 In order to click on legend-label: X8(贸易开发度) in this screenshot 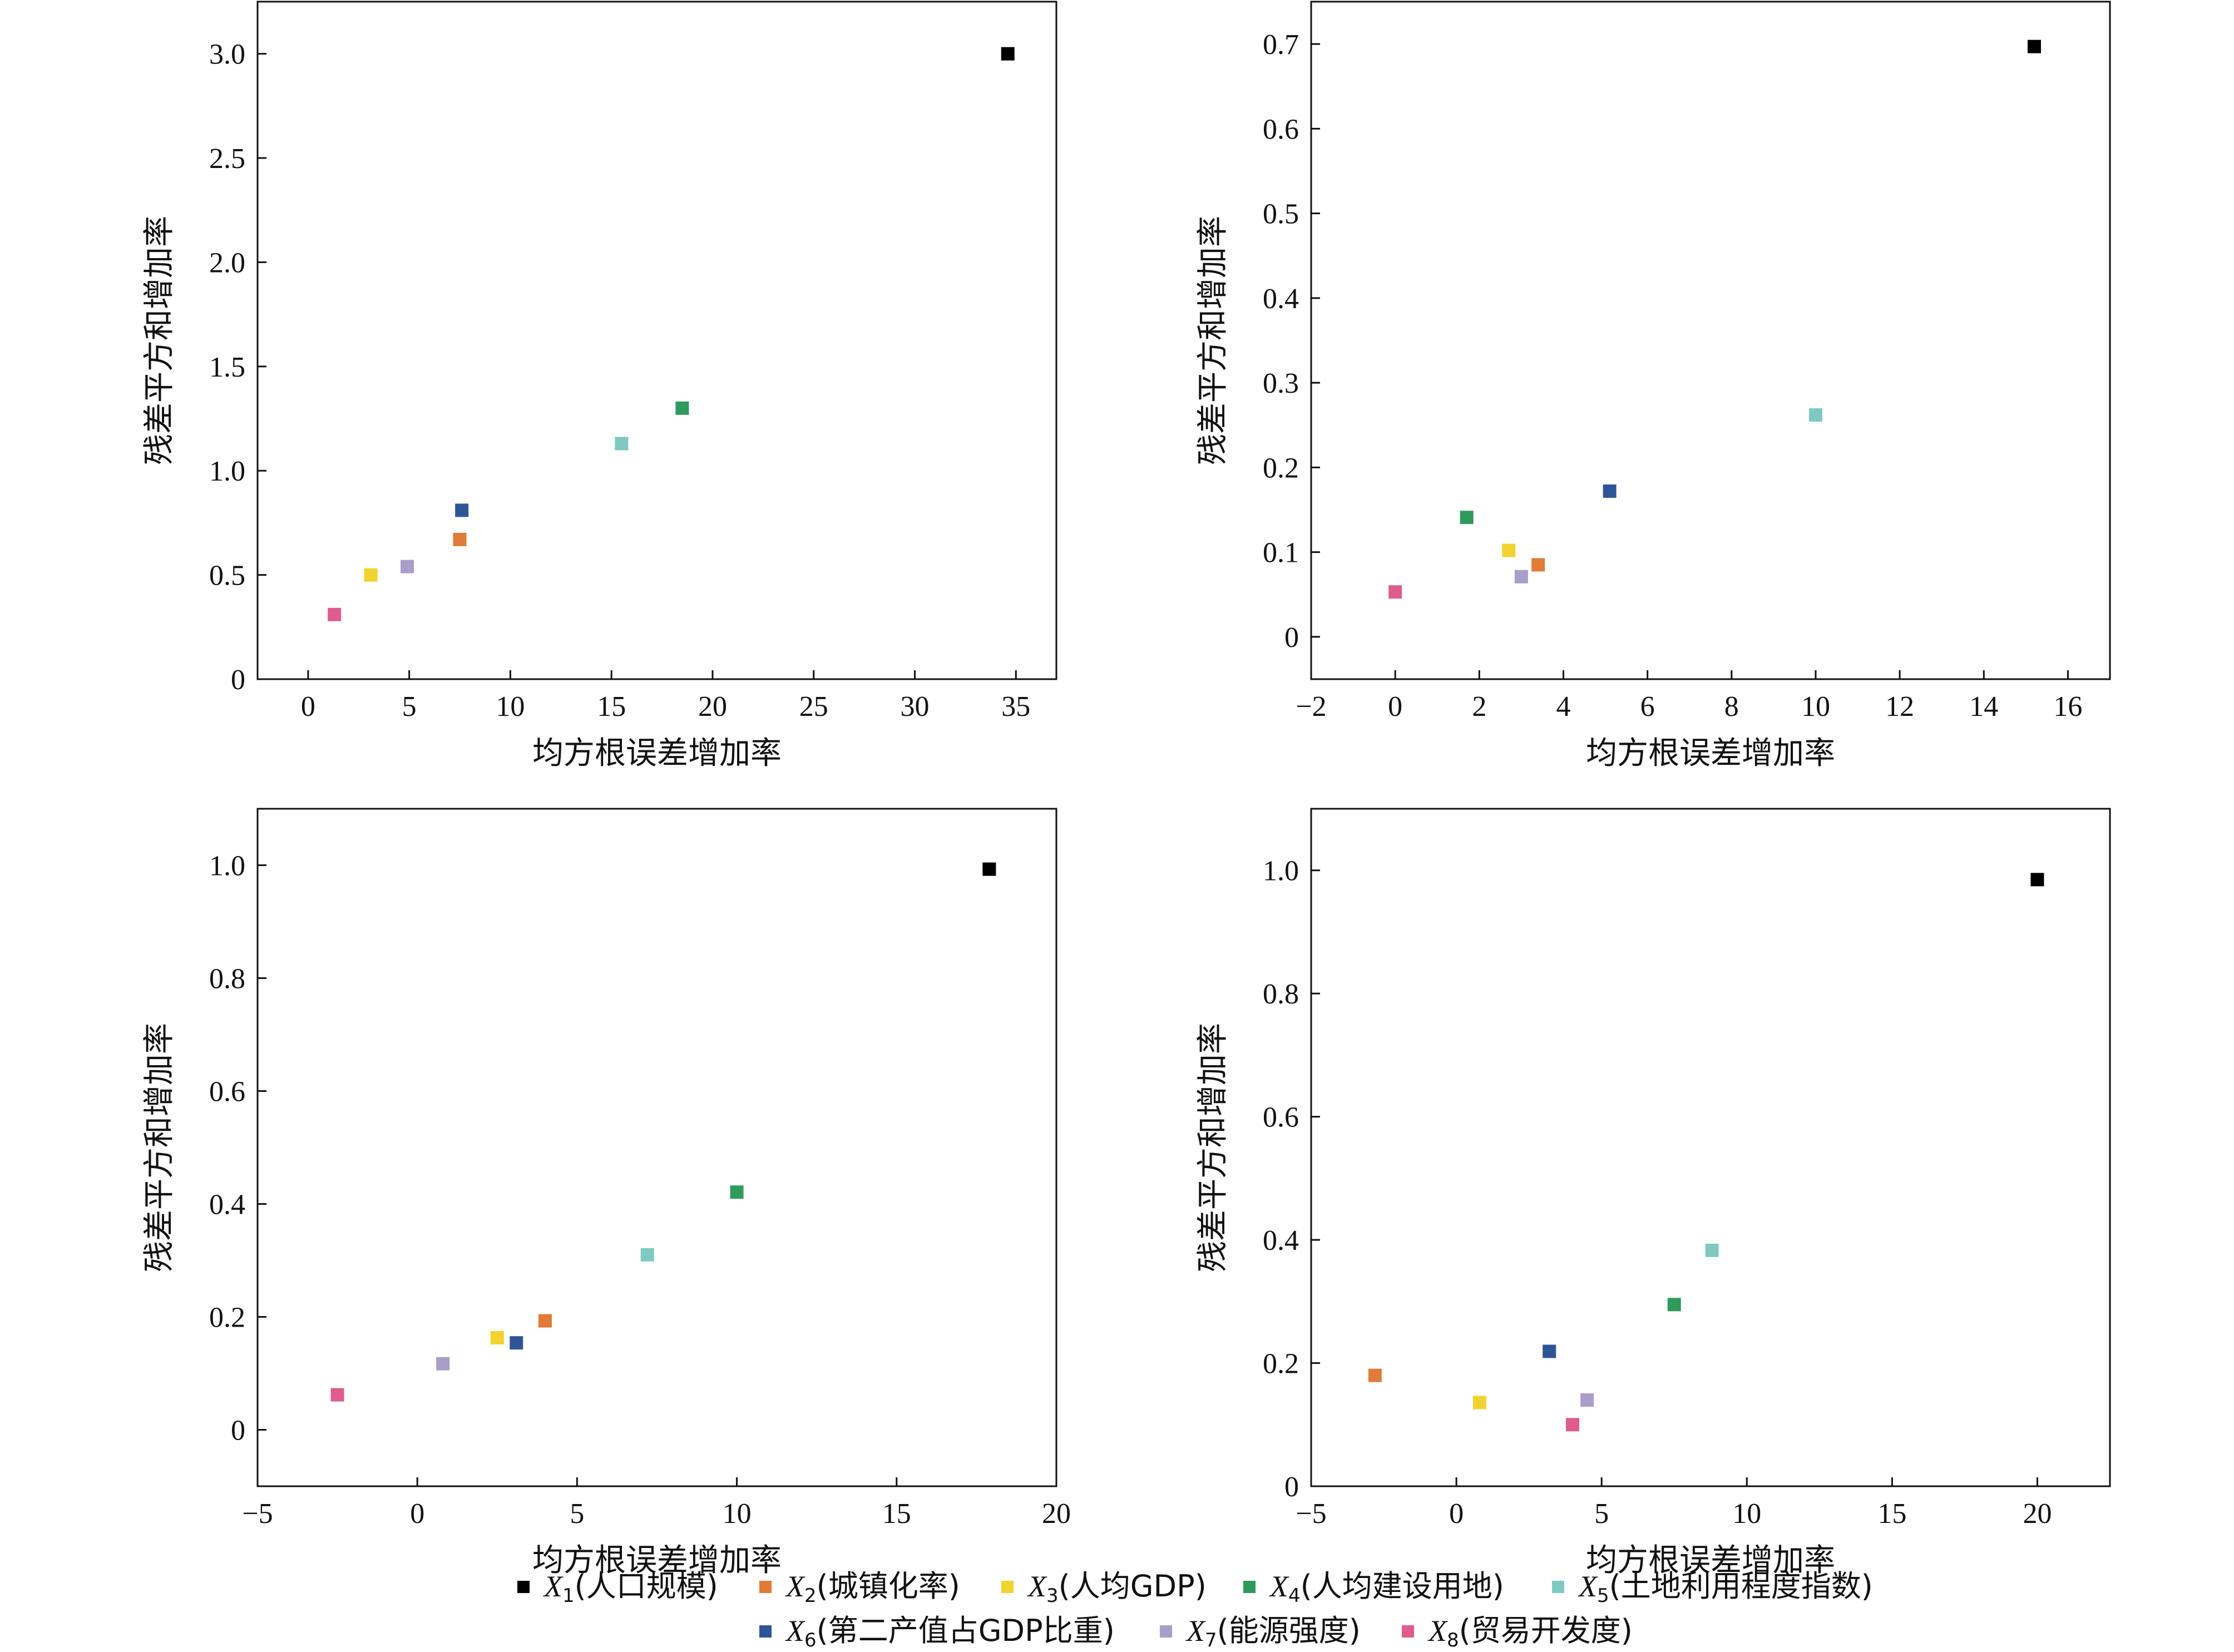, I will do `click(1530, 1632)`.